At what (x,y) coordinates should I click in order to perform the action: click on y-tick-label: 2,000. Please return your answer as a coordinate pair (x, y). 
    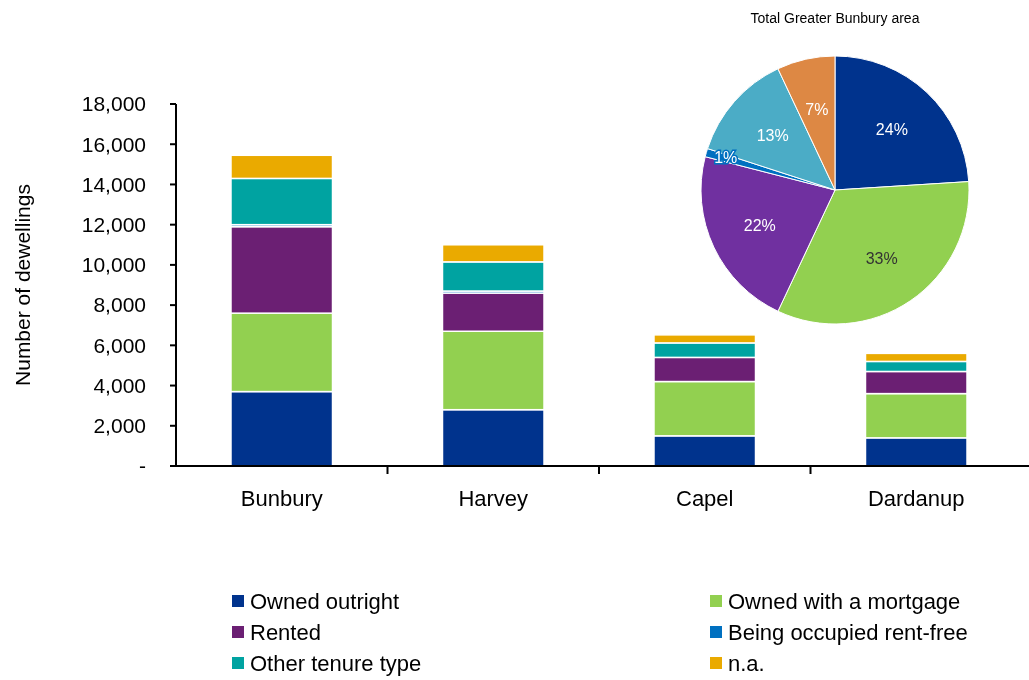
    Looking at the image, I should click on (119, 426).